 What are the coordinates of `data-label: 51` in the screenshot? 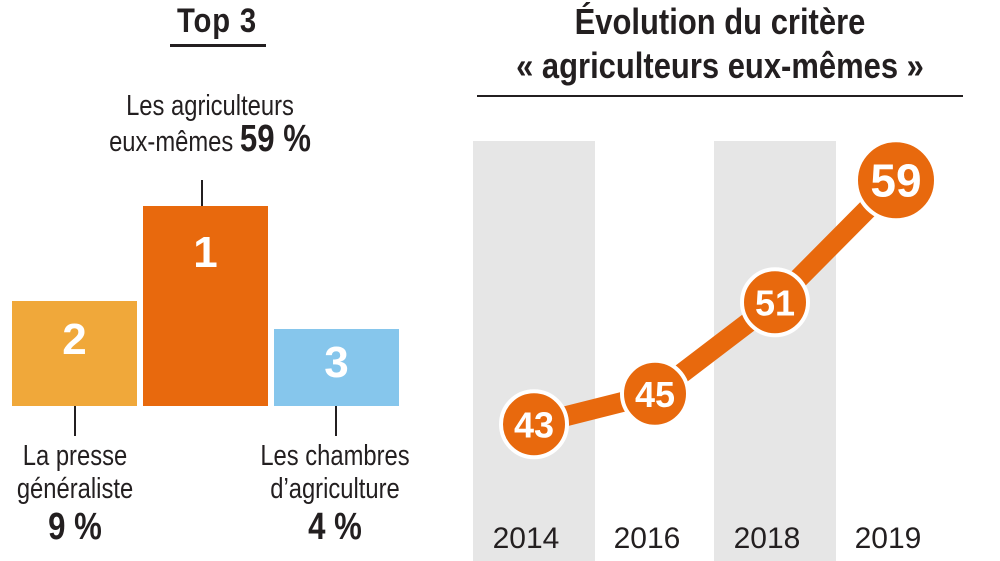 It's located at (775, 302).